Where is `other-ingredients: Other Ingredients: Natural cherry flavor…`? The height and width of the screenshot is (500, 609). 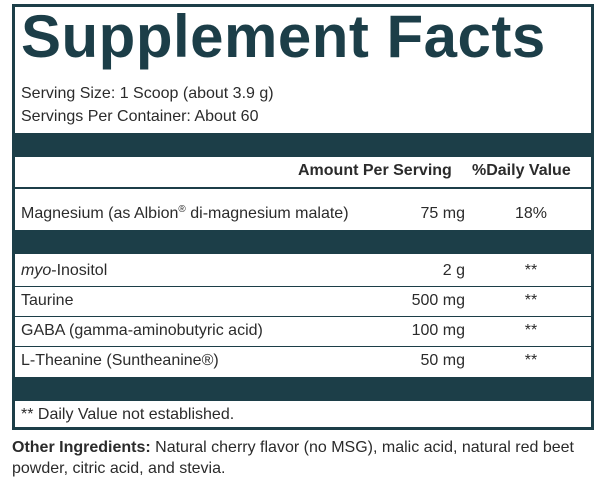 other-ingredients: Other Ingredients: Natural cherry flavor… is located at coordinates (307, 458).